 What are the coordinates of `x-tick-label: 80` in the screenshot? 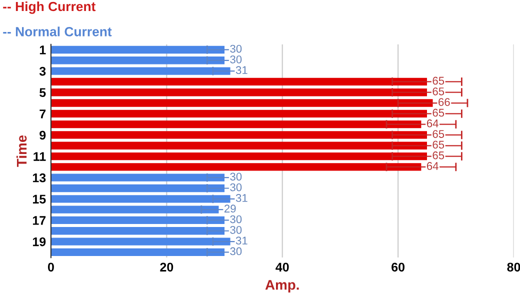 It's located at (513, 267).